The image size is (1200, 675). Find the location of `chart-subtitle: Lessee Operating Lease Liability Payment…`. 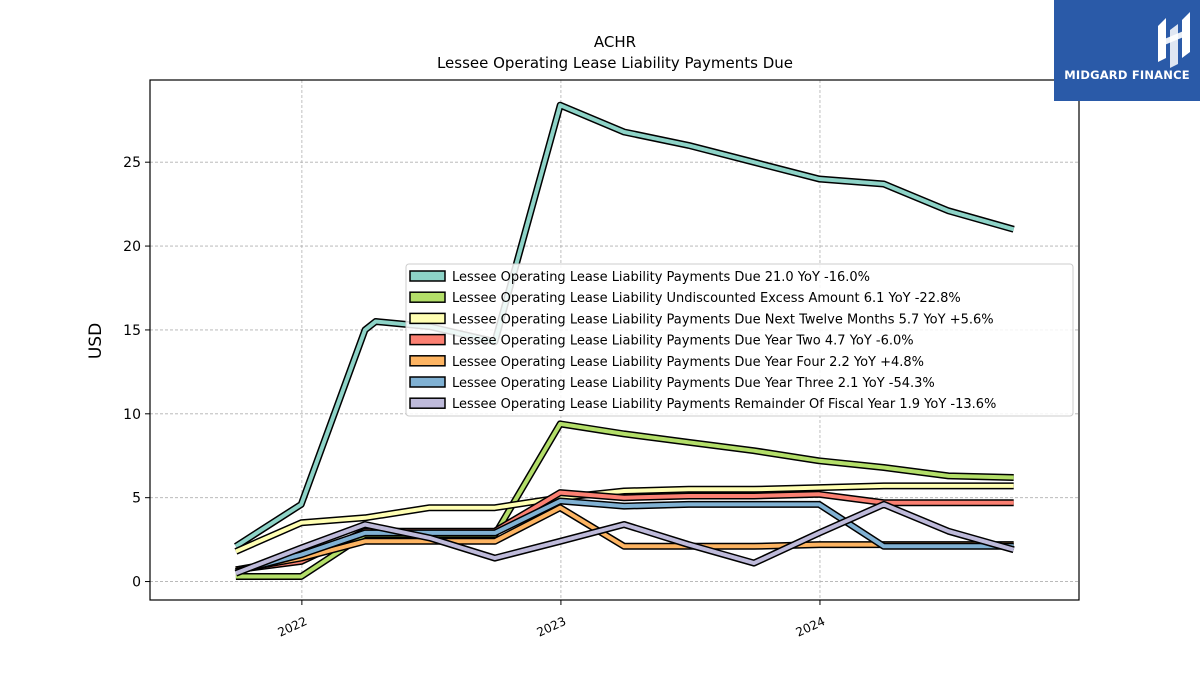

chart-subtitle: Lessee Operating Lease Liability Payment… is located at coordinates (615, 63).